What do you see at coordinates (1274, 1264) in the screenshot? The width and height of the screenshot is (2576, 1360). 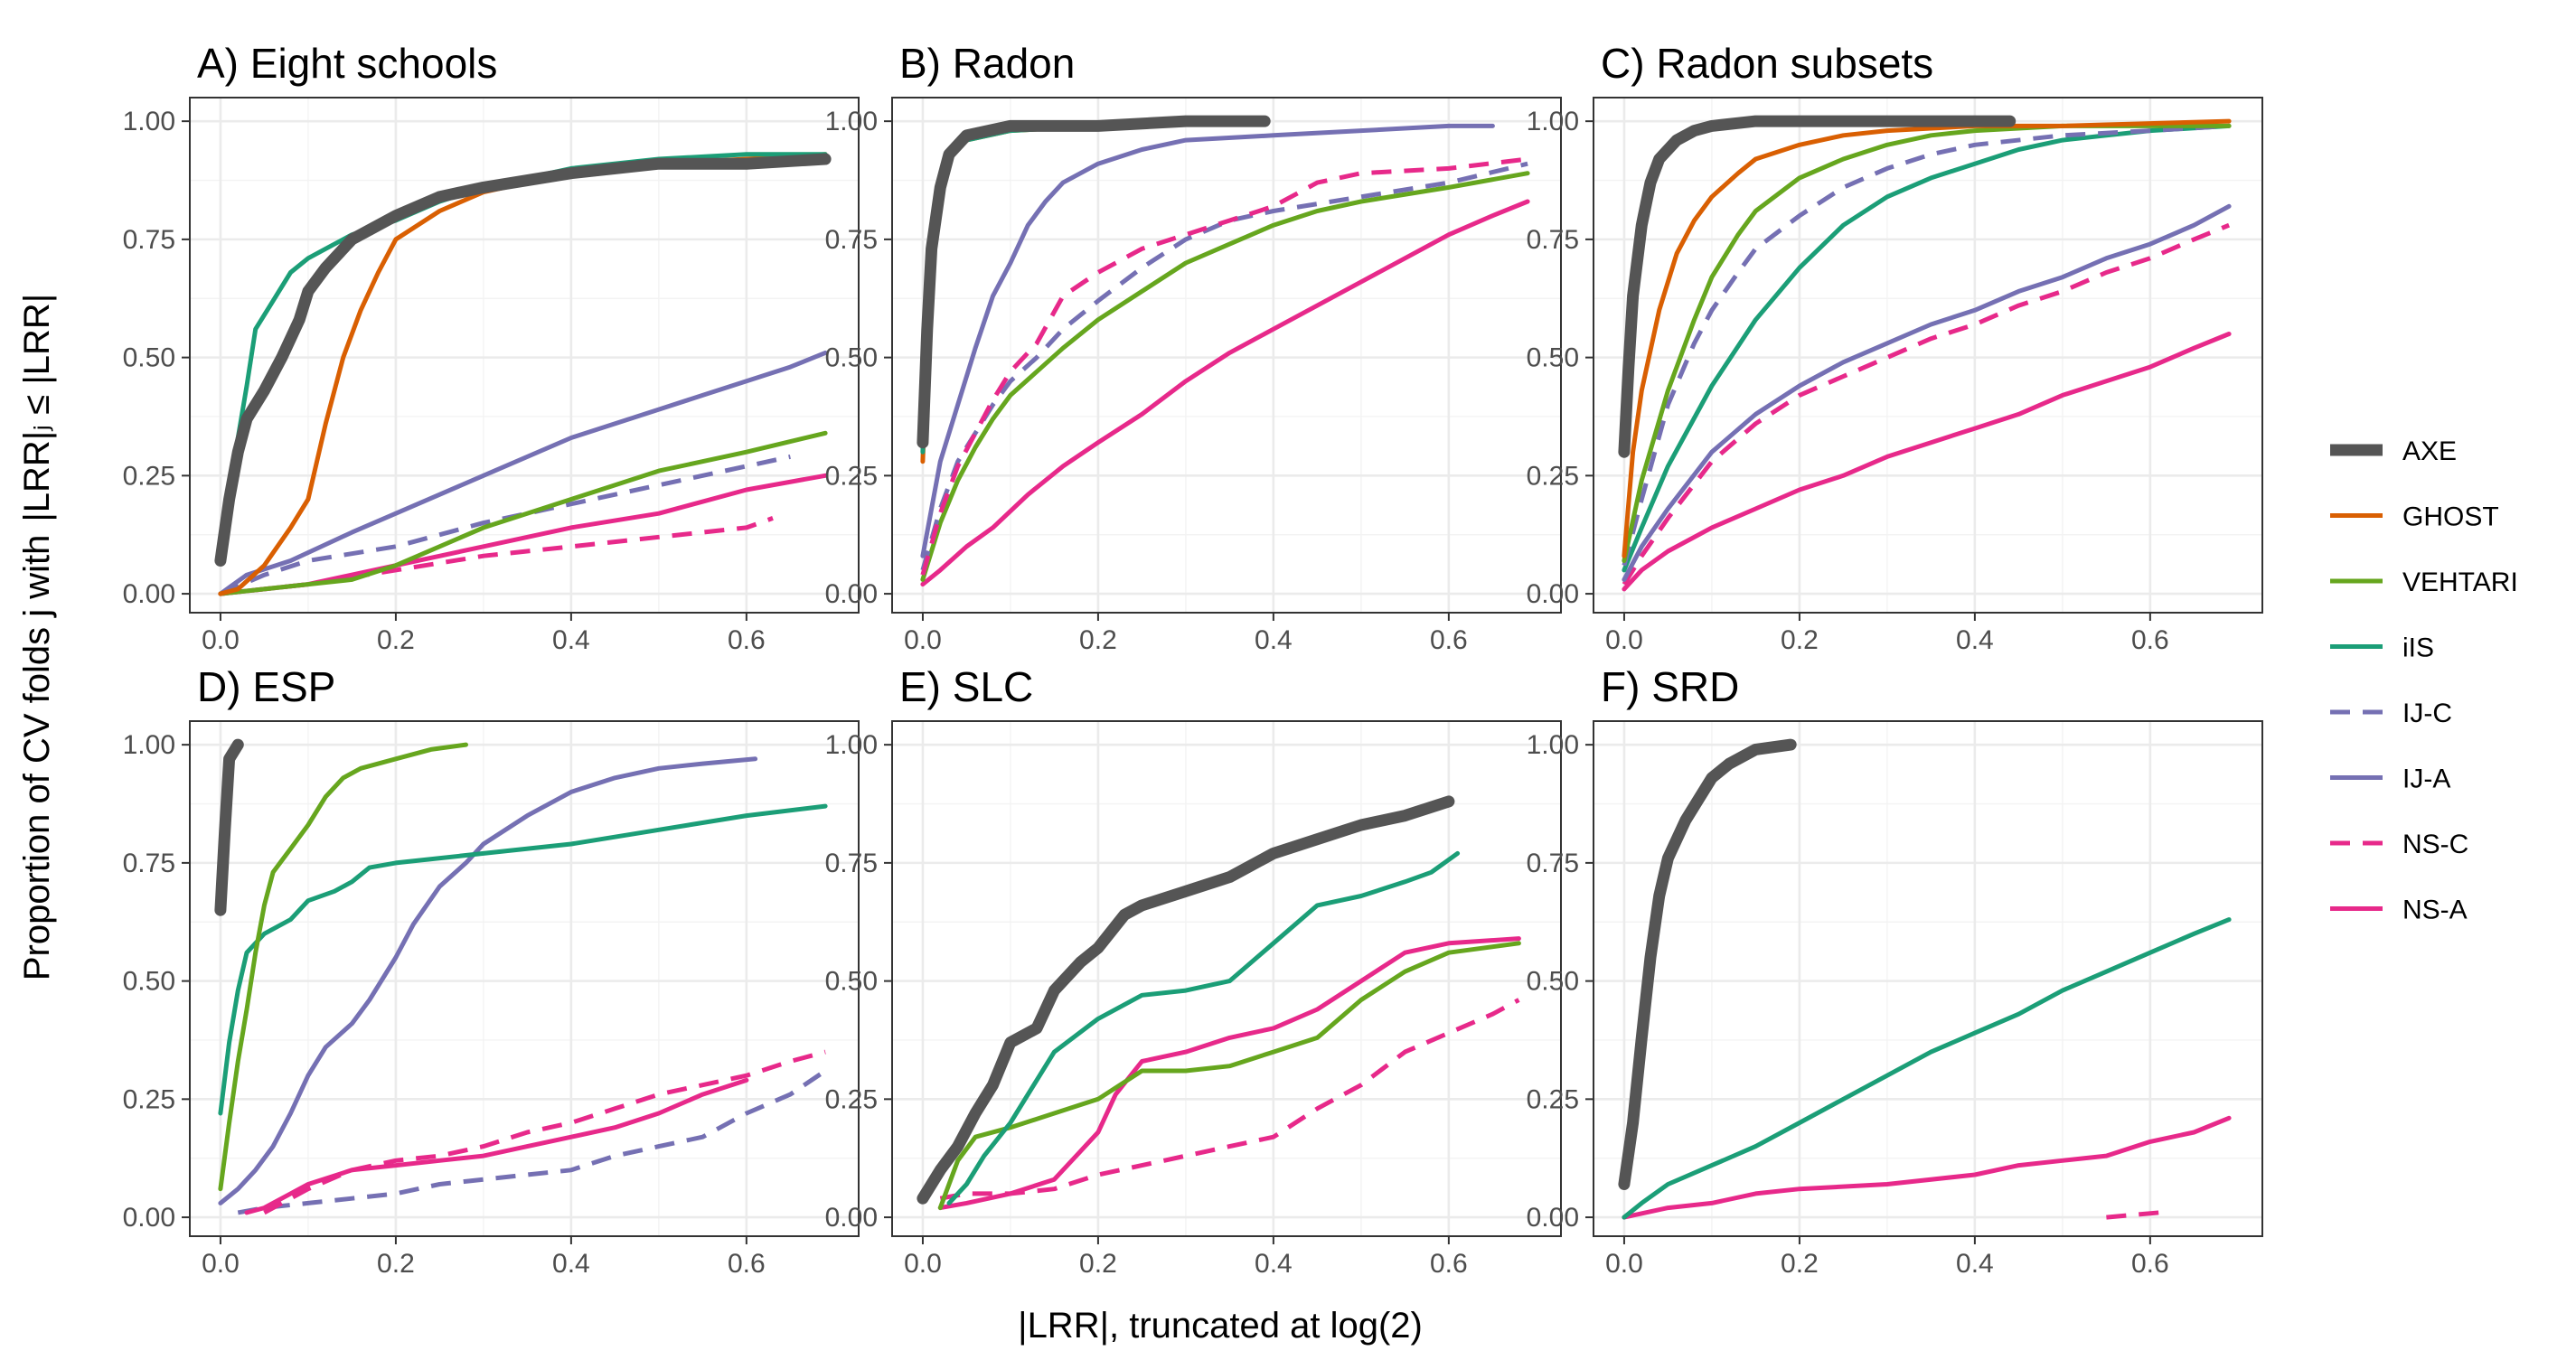 I see `panel-5-x-tick-label: 0.4` at bounding box center [1274, 1264].